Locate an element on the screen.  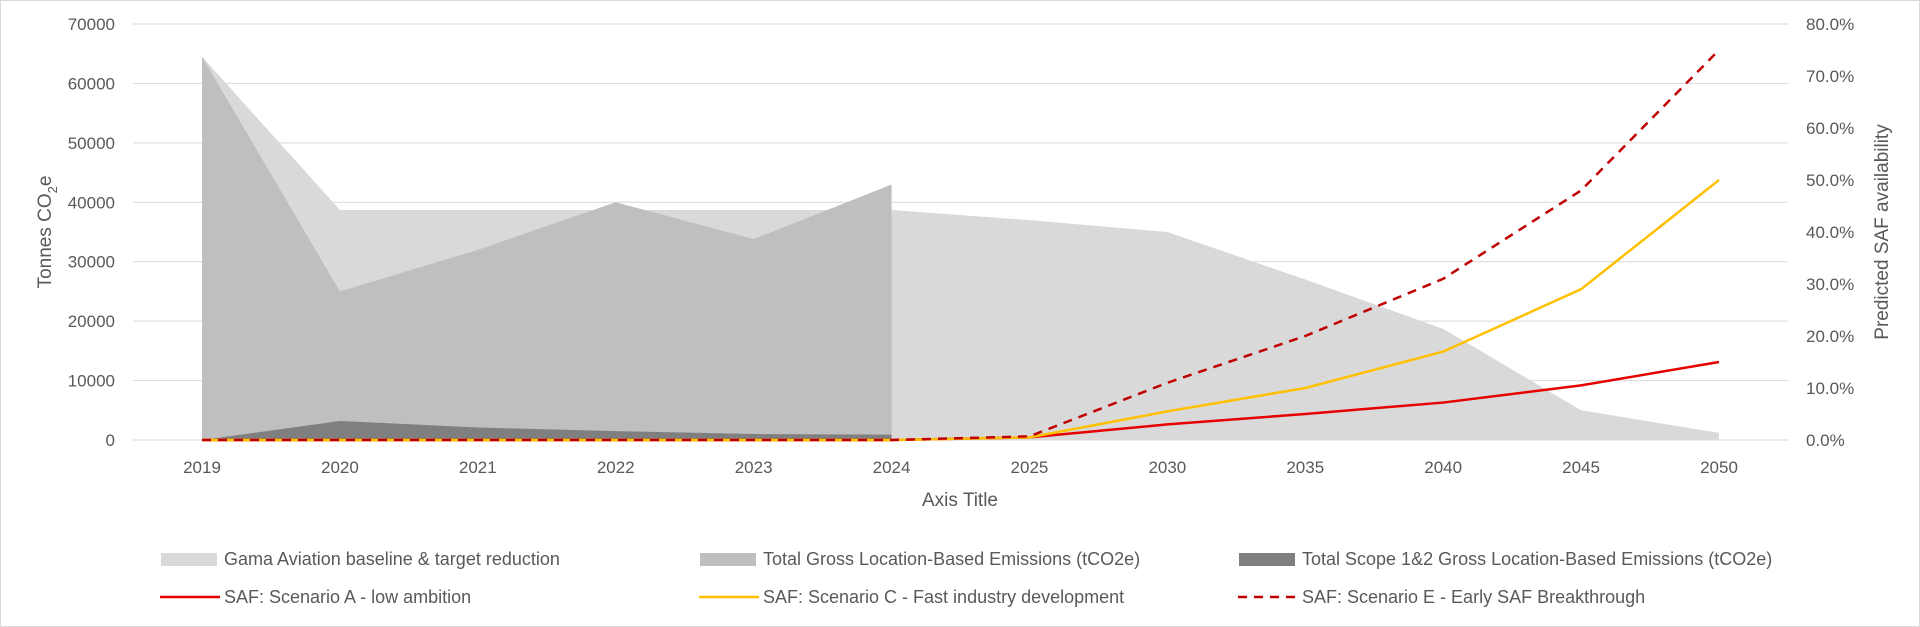
right-tick-label: 0.0% is located at coordinates (1825, 440).